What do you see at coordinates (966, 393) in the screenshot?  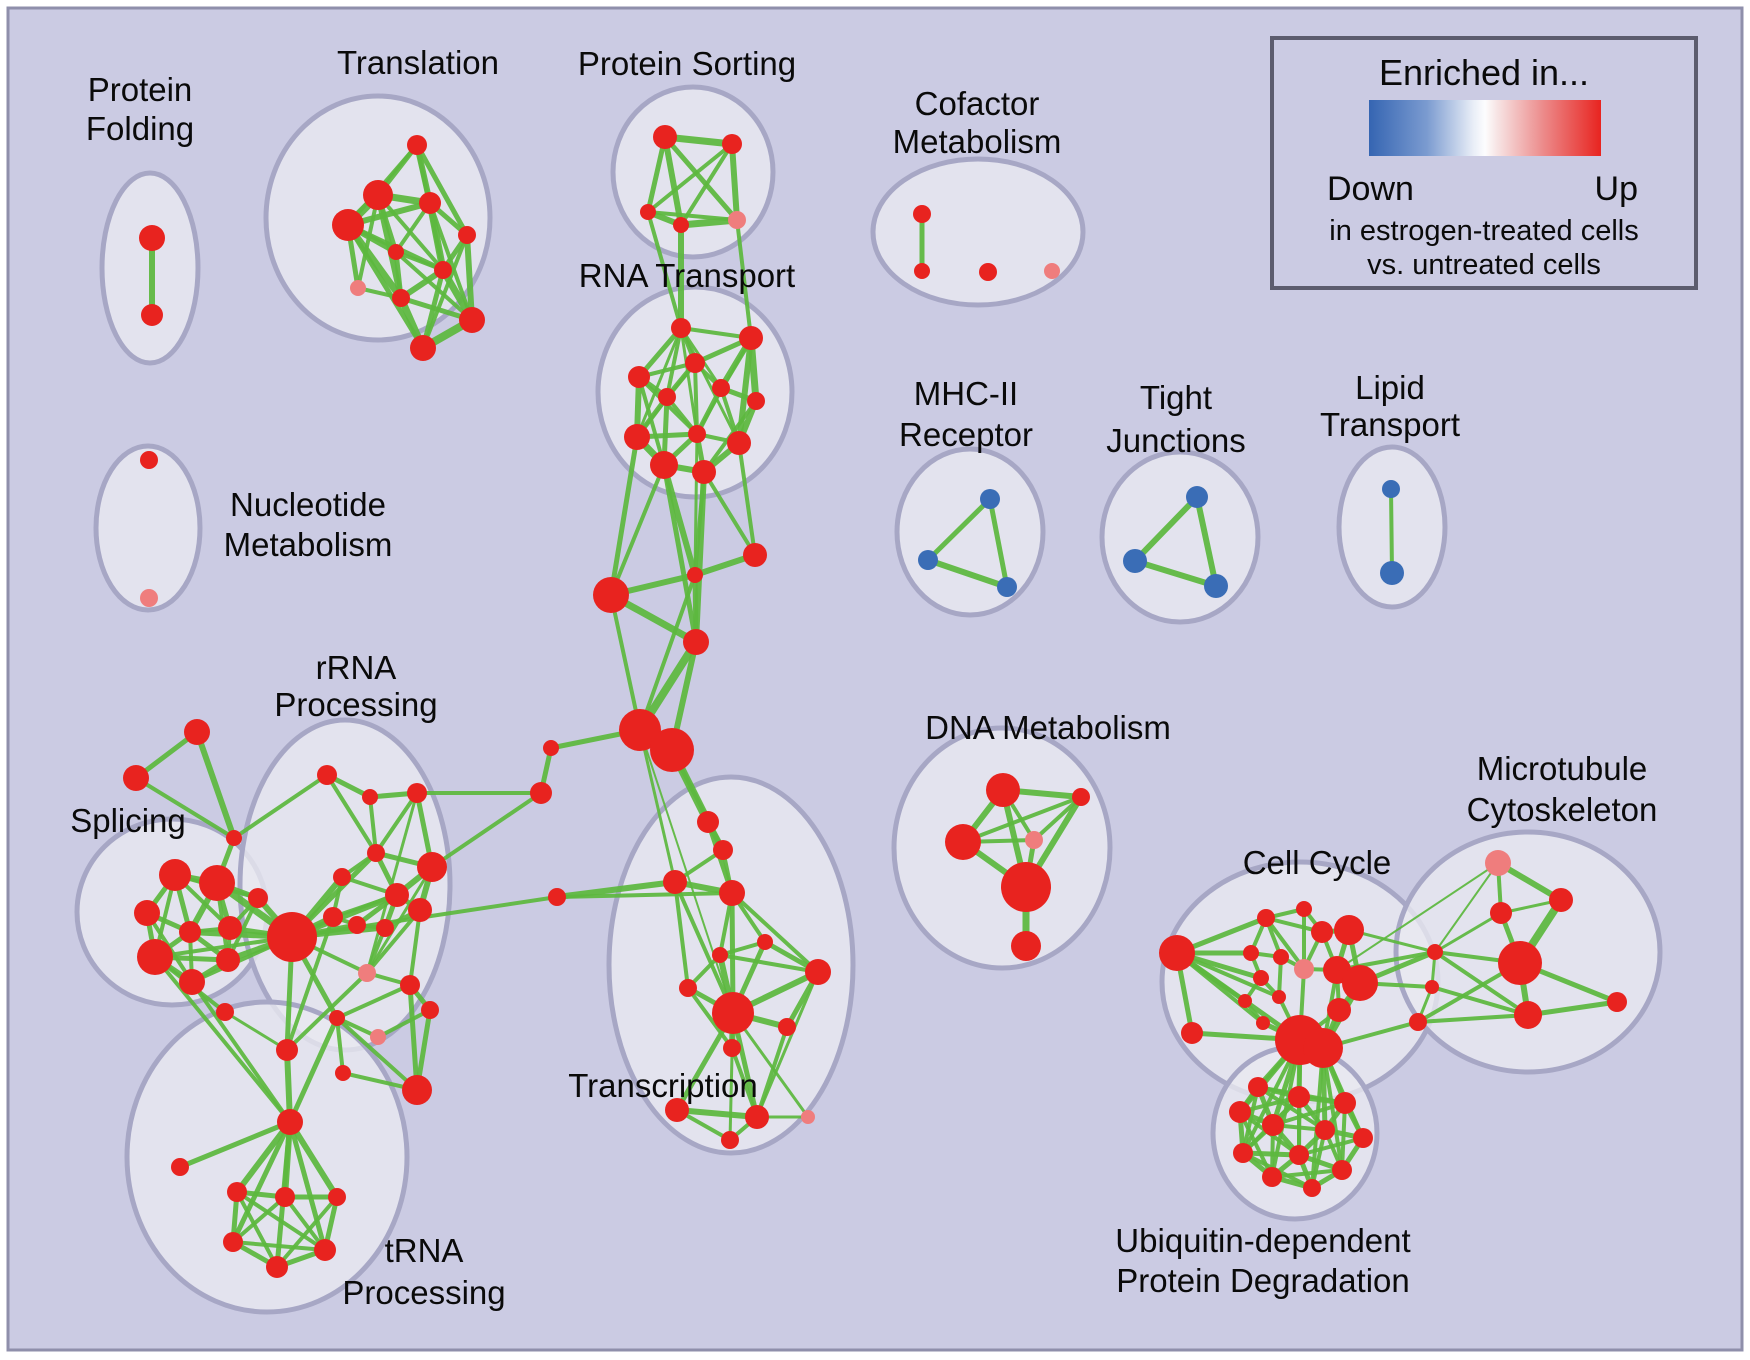 I see `cluster-label-mhc: MHC-II` at bounding box center [966, 393].